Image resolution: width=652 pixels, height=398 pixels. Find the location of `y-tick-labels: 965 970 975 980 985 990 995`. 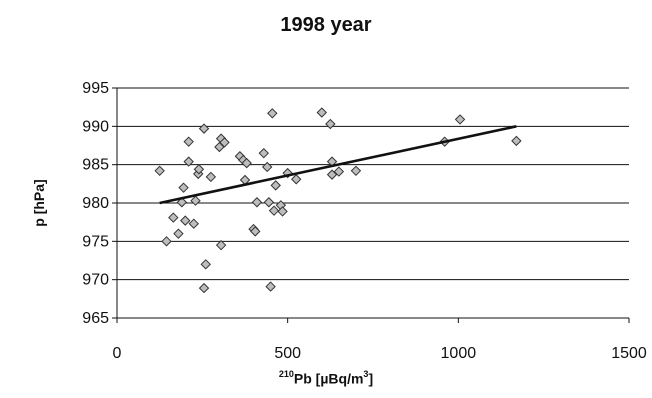

y-tick-labels: 965 970 975 980 985 990 995 is located at coordinates (95, 203).